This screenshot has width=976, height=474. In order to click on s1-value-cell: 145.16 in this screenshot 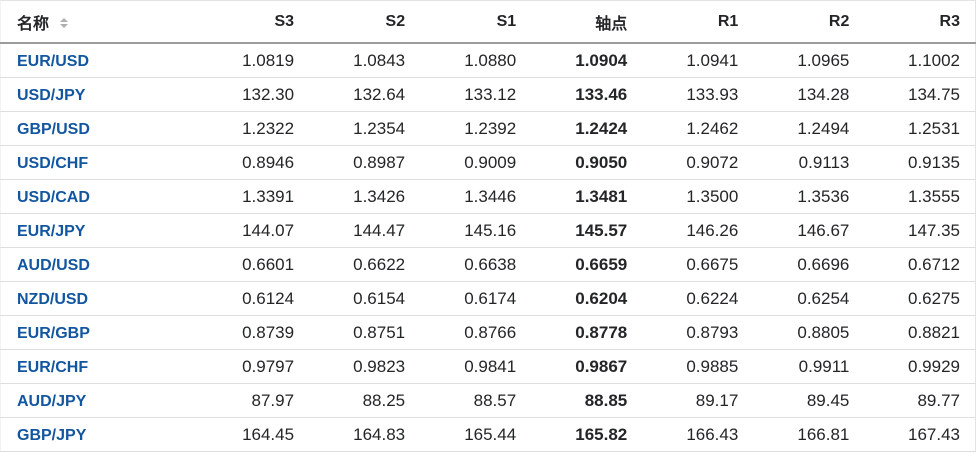, I will do `click(476, 230)`.